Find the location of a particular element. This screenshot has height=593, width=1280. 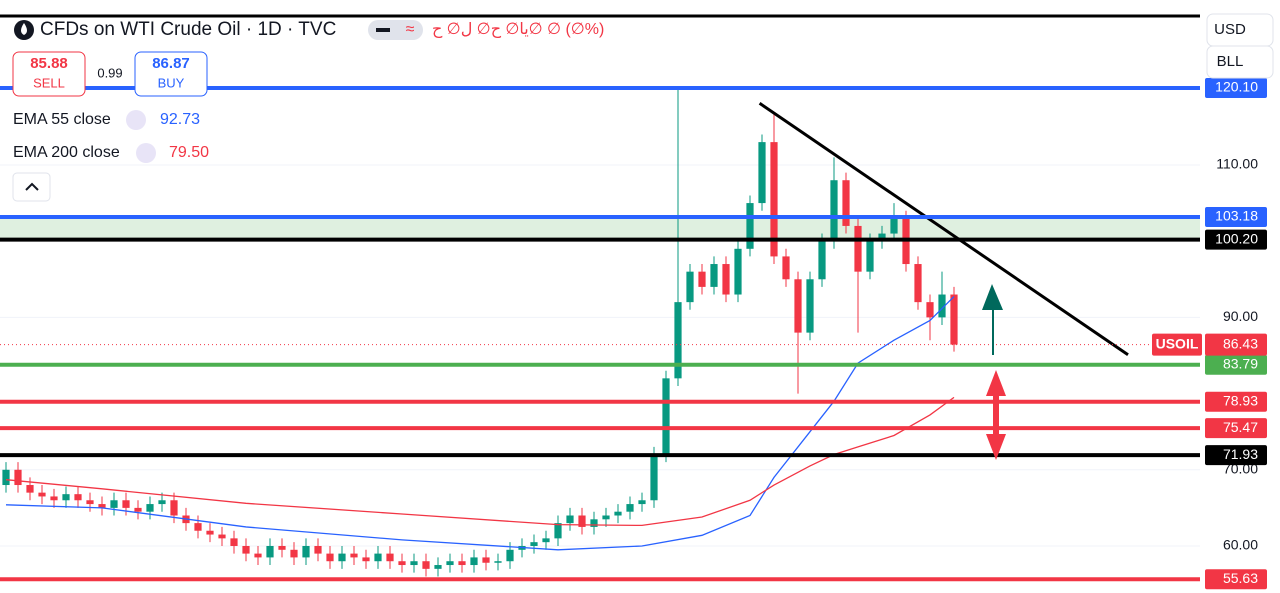

unit-button is located at coordinates (1240, 62).